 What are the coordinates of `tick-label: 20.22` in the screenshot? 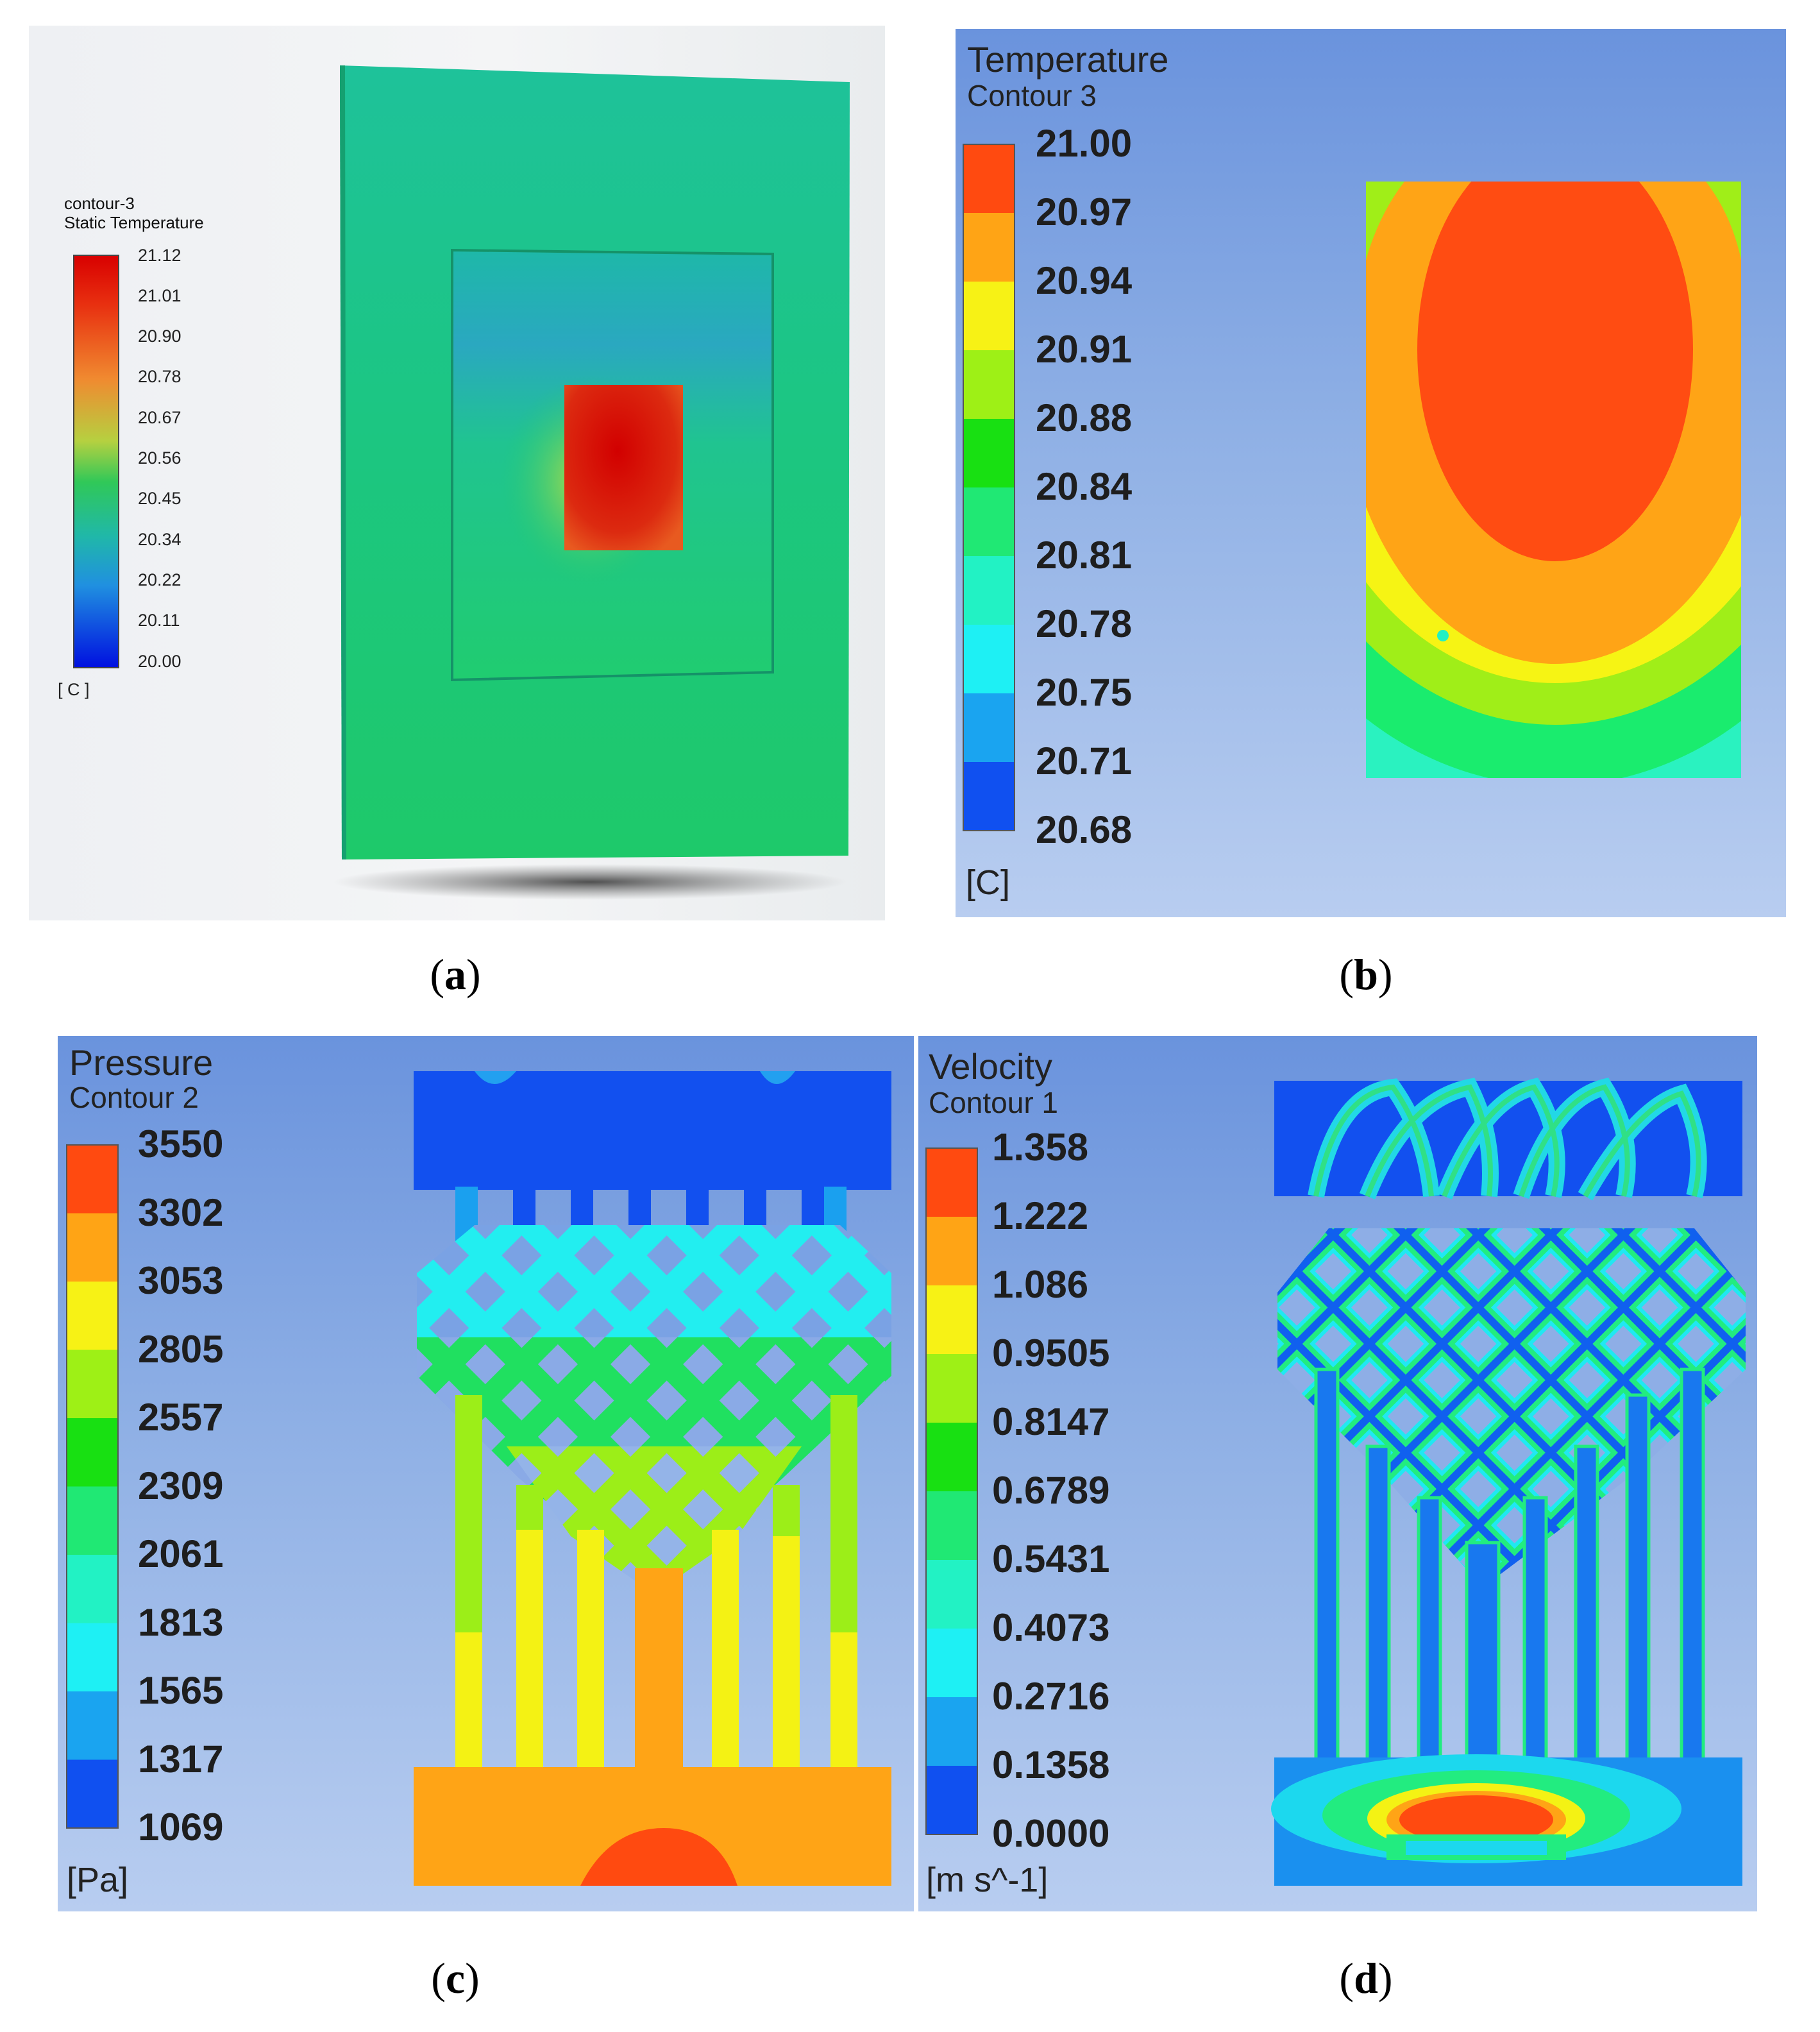 It's located at (159, 579).